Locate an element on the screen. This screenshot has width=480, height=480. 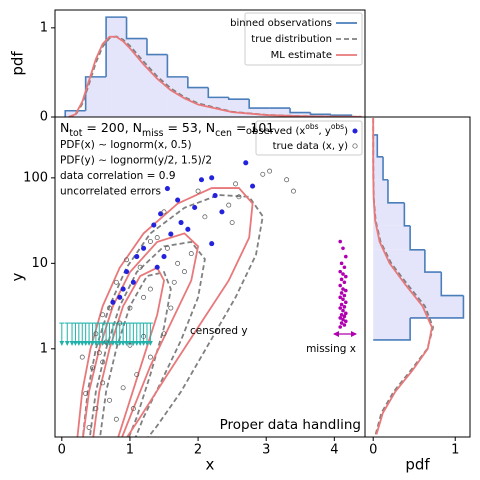
axes-frame is located at coordinates (417, 277).